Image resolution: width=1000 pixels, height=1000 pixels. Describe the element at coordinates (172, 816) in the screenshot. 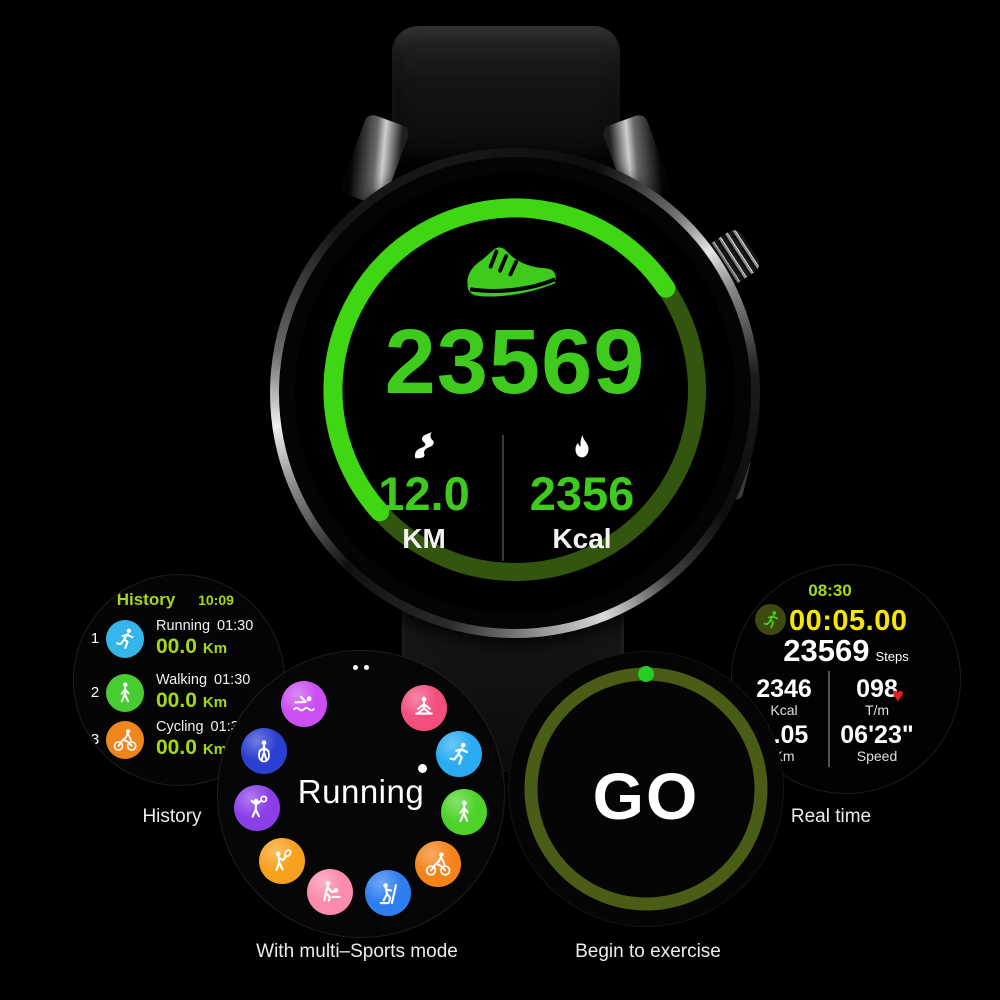

I see `caption-history: History` at that location.